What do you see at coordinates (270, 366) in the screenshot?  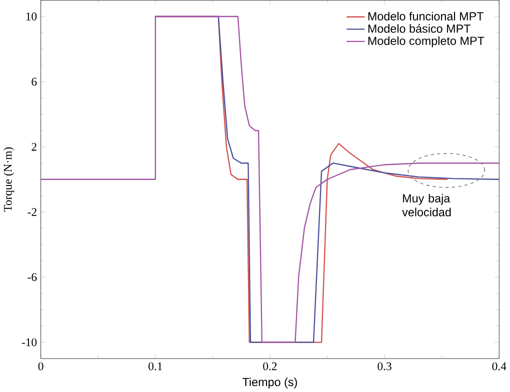 I see `x-tick-label: 0.2` at bounding box center [270, 366].